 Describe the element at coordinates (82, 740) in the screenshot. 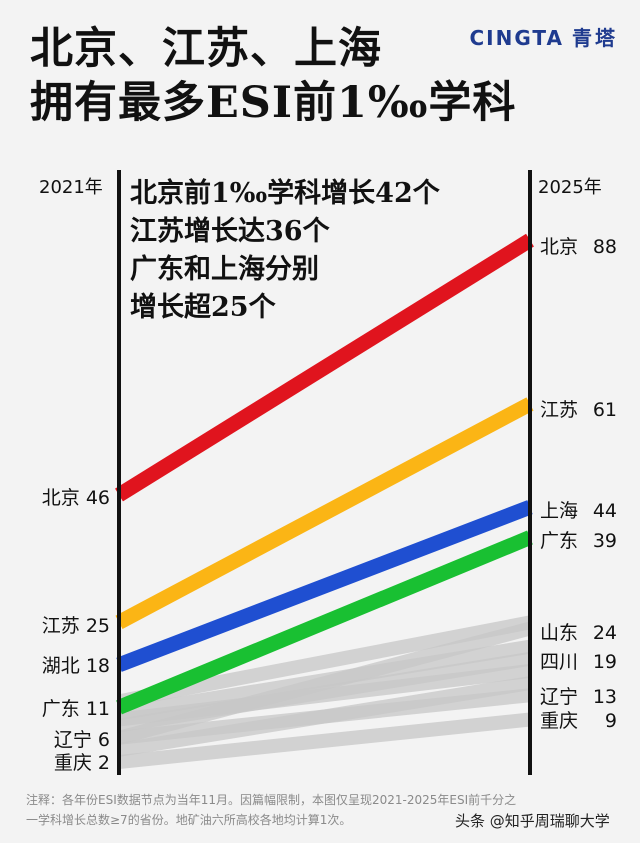

I see `left-label-辽宁: 辽宁 6` at that location.